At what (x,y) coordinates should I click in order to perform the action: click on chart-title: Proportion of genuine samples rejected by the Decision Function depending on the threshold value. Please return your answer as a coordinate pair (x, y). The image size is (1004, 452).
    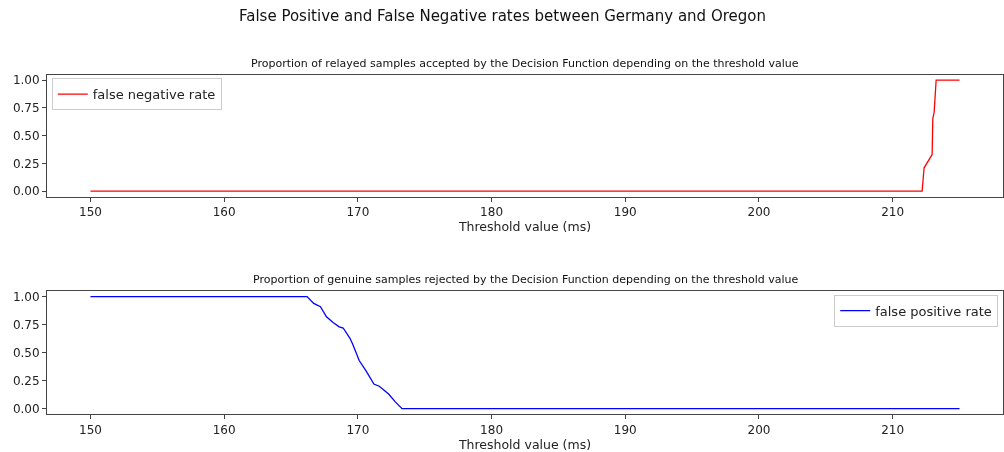
    Looking at the image, I should click on (526, 279).